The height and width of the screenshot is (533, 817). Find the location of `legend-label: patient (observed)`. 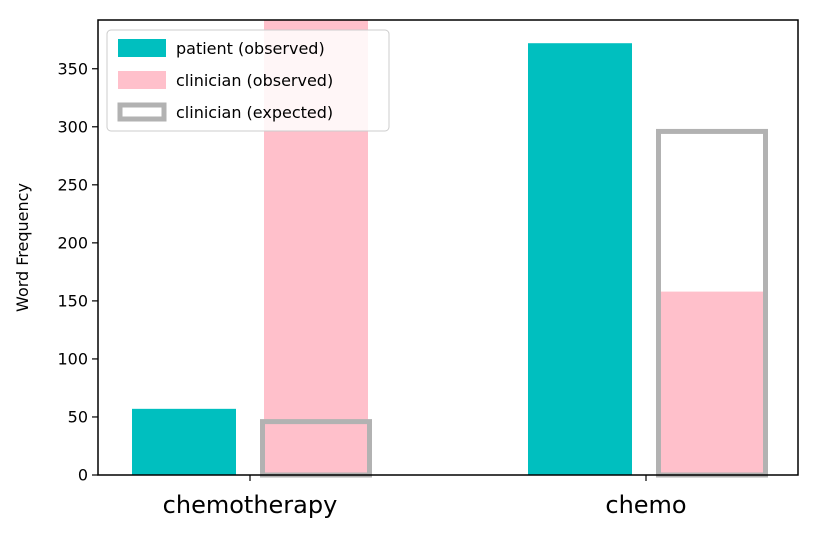

legend-label: patient (observed) is located at coordinates (250, 48).